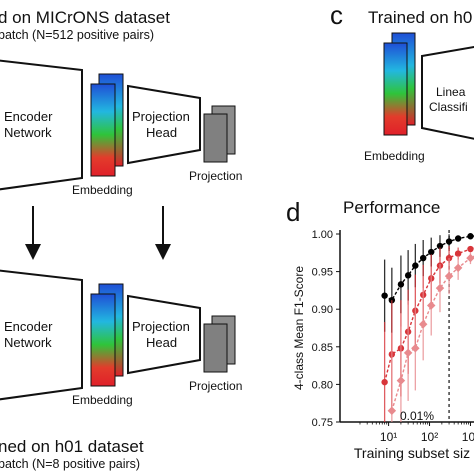  What do you see at coordinates (162, 132) in the screenshot?
I see `top-projection-head-label-line2: Head` at bounding box center [162, 132].